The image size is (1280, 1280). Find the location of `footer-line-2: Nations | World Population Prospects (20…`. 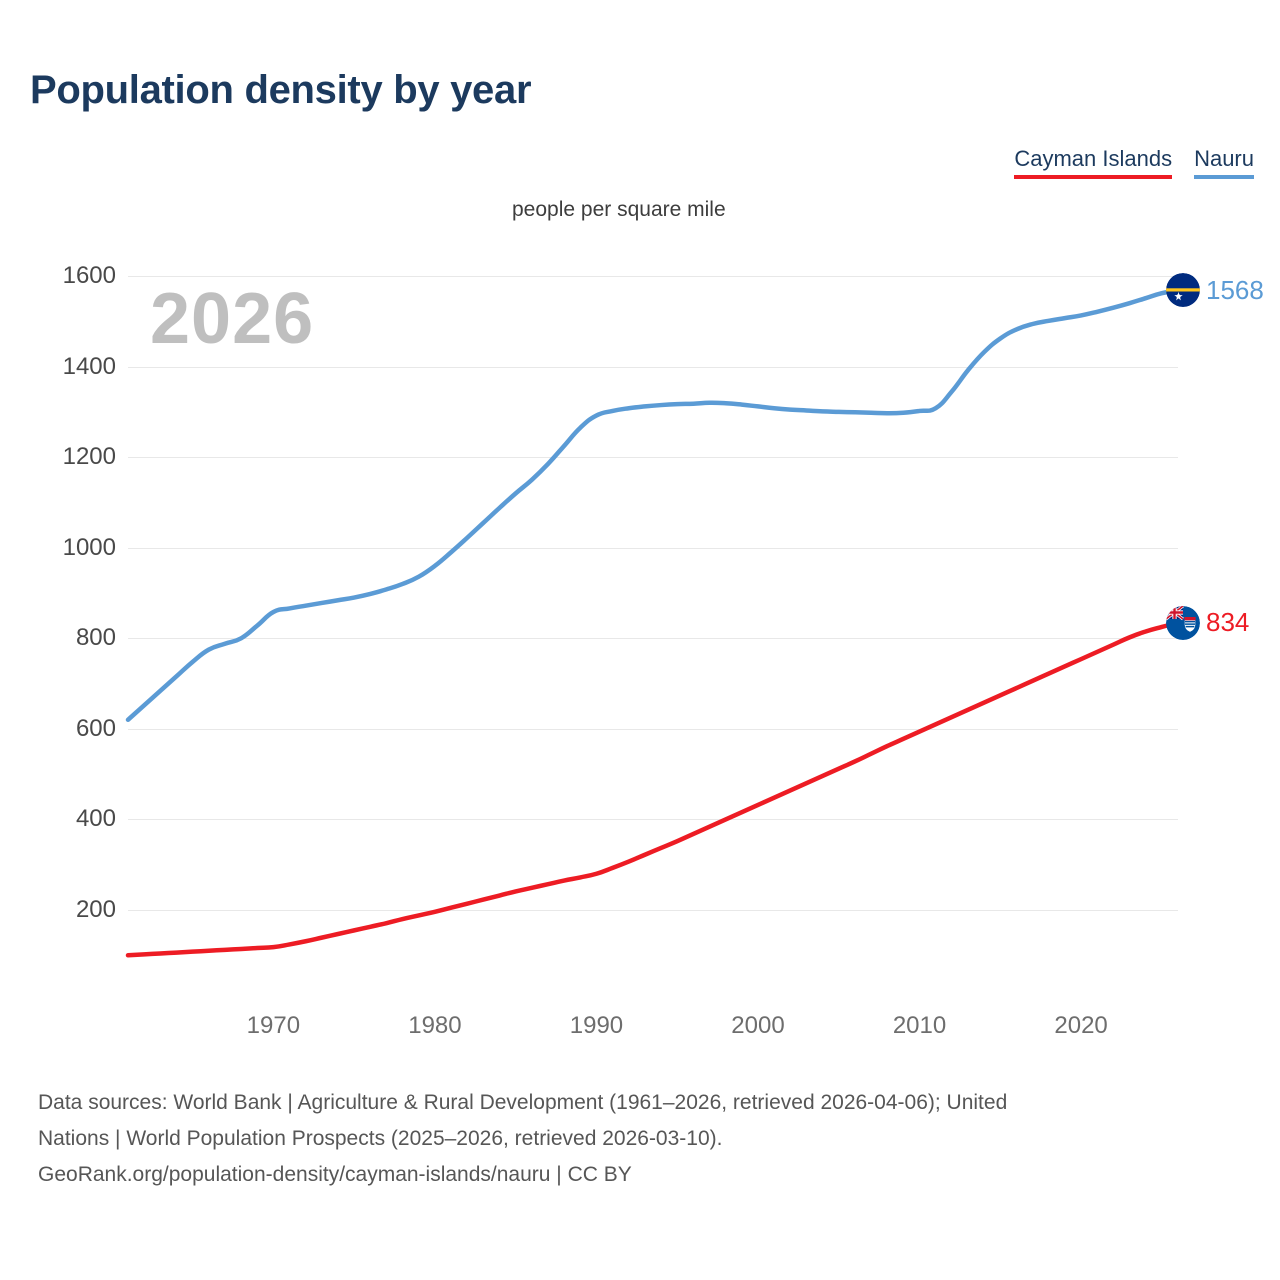

footer-line-2: Nations | World Population Prospects (20… is located at coordinates (380, 1138).